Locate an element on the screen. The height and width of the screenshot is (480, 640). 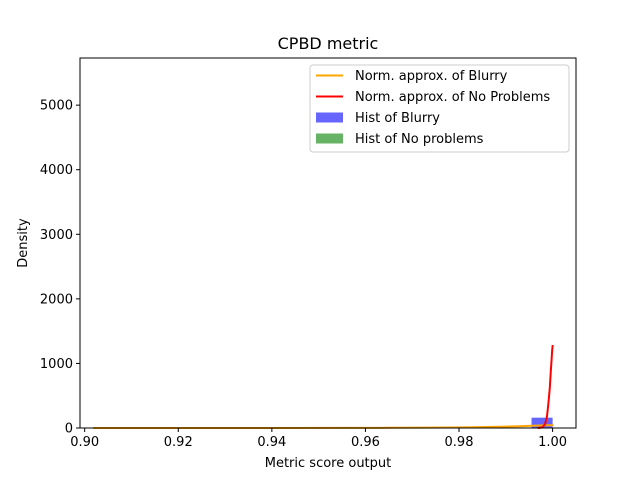
y-tick-label: 5000 is located at coordinates (56, 106).